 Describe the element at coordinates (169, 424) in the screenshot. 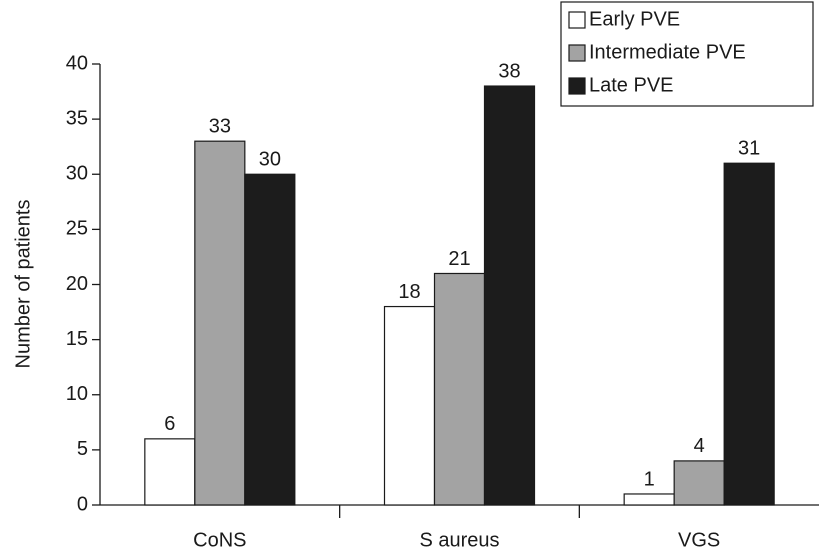

I see `value-label: 6` at that location.